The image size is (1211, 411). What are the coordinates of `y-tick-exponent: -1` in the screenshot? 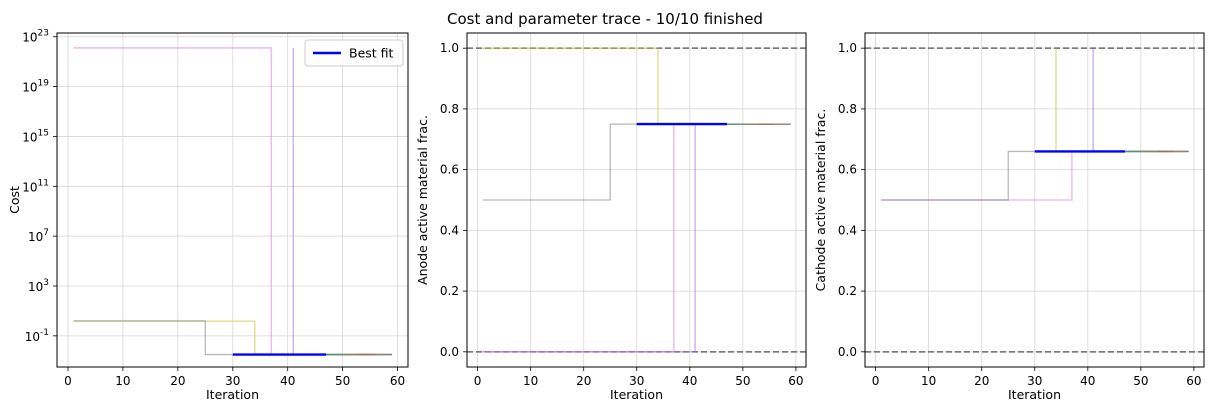 It's located at (44, 333).